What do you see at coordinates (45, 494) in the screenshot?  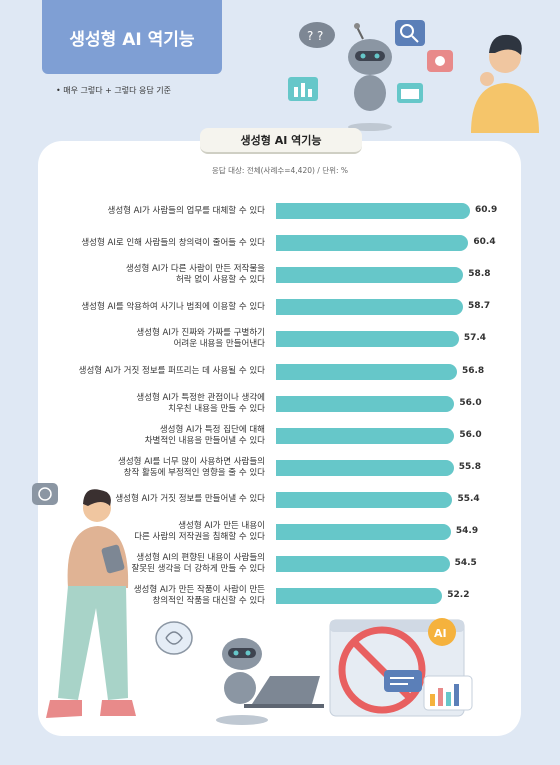 I see `globe-chat-icon` at bounding box center [45, 494].